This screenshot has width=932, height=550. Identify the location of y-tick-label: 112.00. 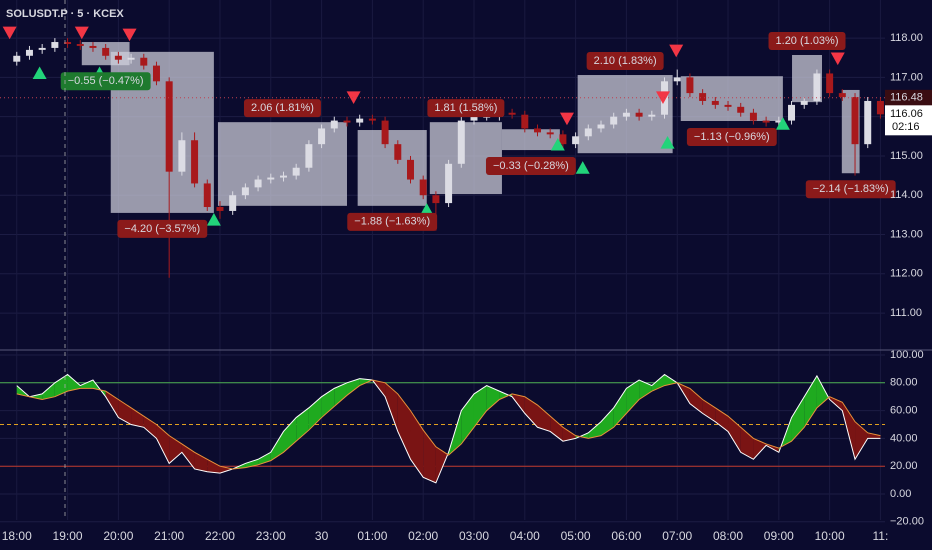
(906, 274).